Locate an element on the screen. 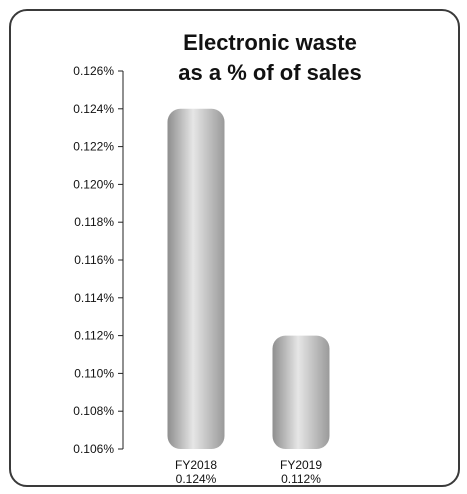 The height and width of the screenshot is (494, 467). x-category-label: FY2018 is located at coordinates (196, 465).